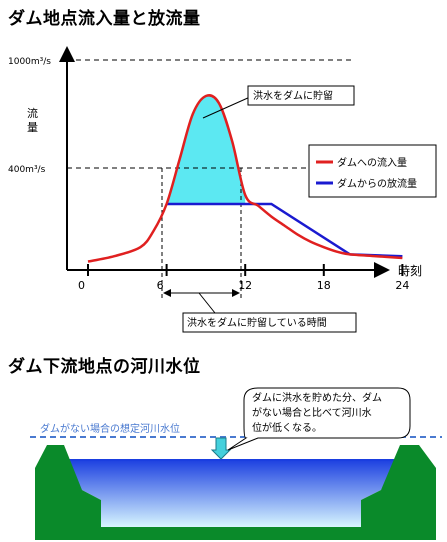 The image size is (447, 542). What do you see at coordinates (312, 412) in the screenshot?
I see `explanation-line-2: がない場合と比べて河川水` at bounding box center [312, 412].